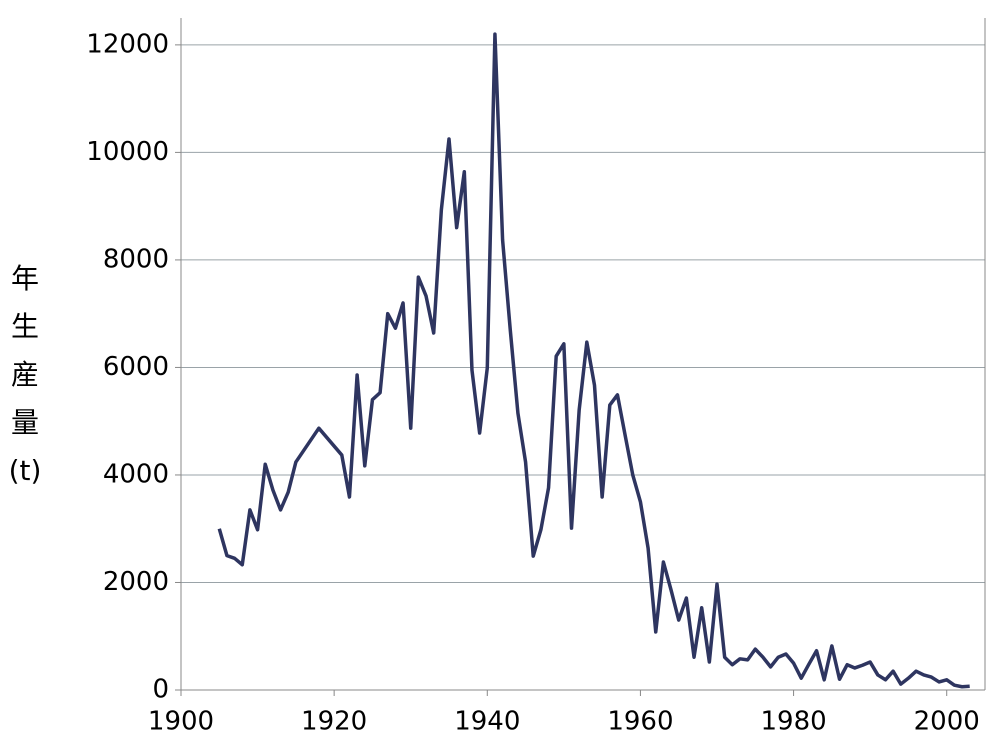 The height and width of the screenshot is (750, 1000). I want to click on y-tick-label: 12000, so click(127, 44).